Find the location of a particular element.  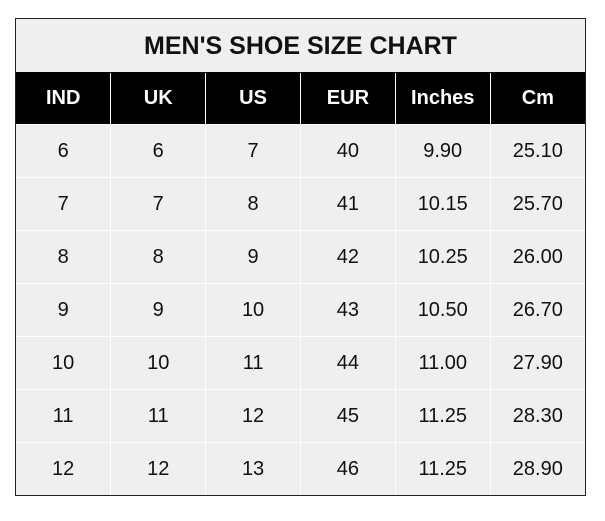

column-header: EUR is located at coordinates (347, 99).